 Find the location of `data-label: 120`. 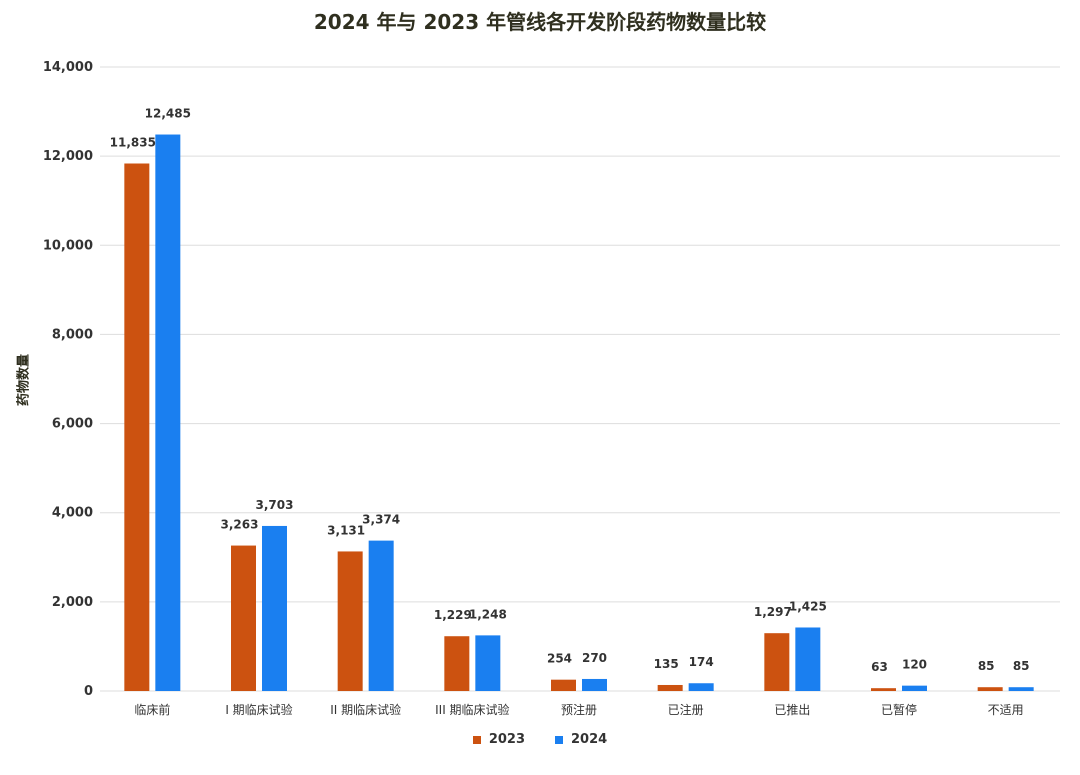

data-label: 120 is located at coordinates (914, 665).